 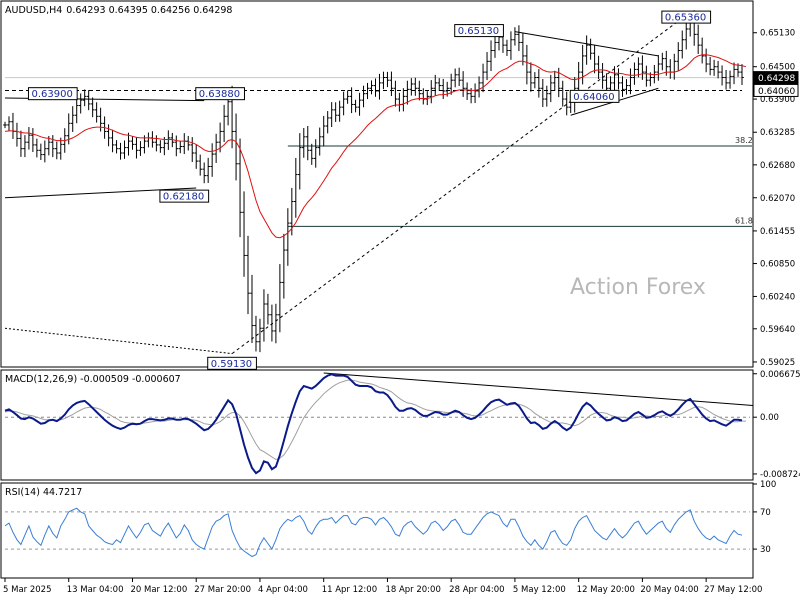 I want to click on time-tick-label: 28 Apr 04:00, so click(x=476, y=590).